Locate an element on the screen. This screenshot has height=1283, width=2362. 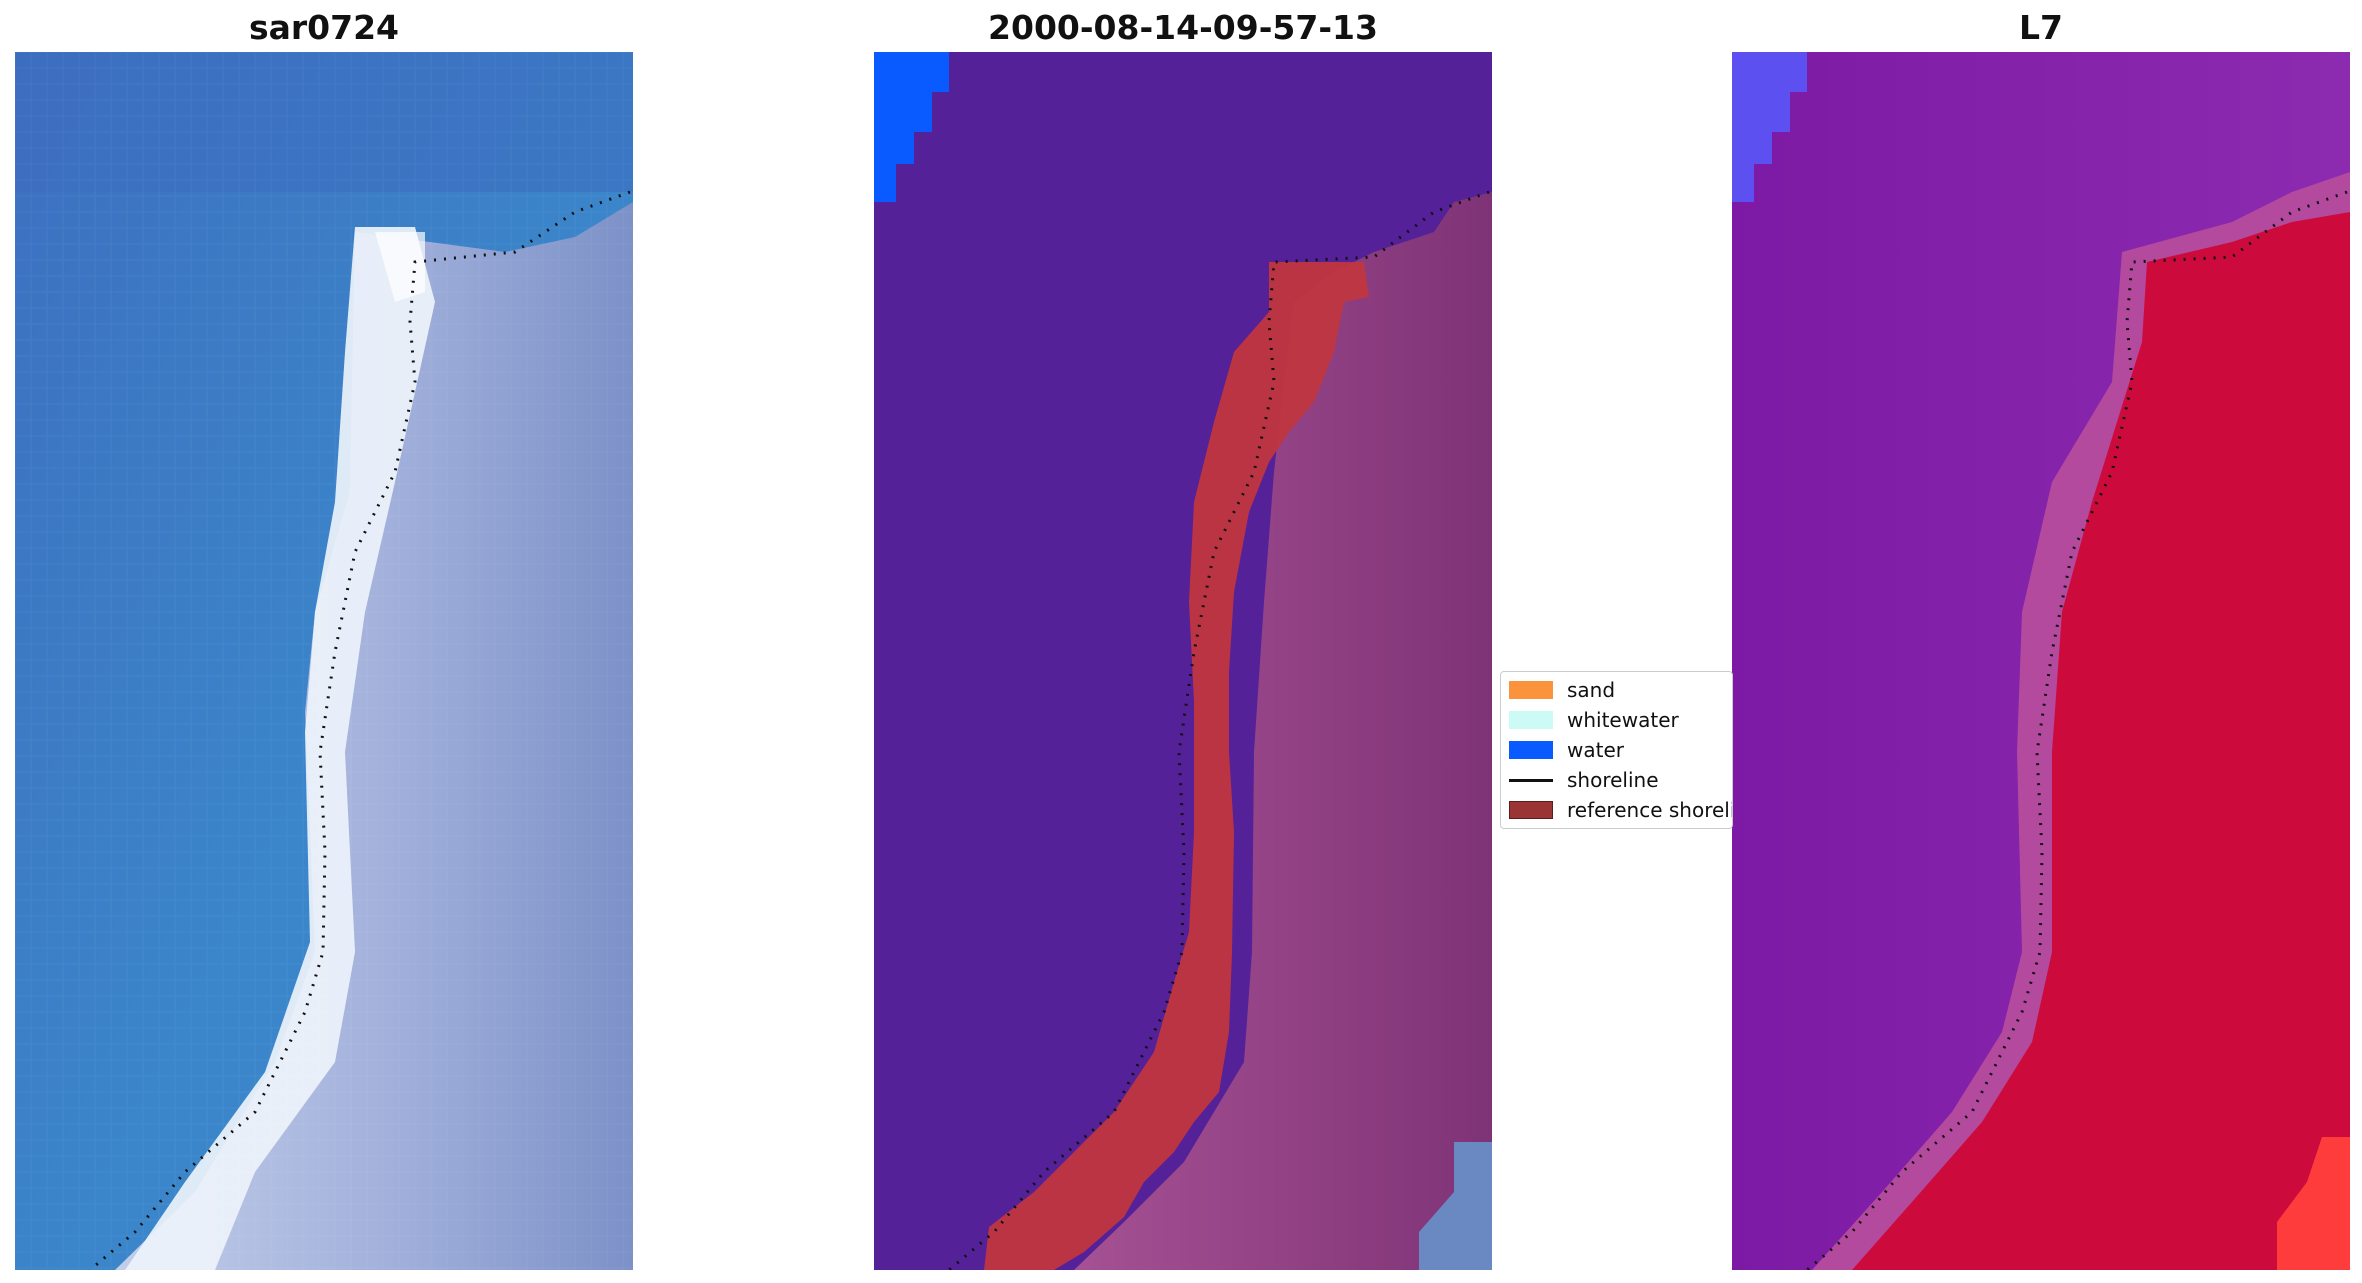
legend-item-sand: sand is located at coordinates (1562, 690).